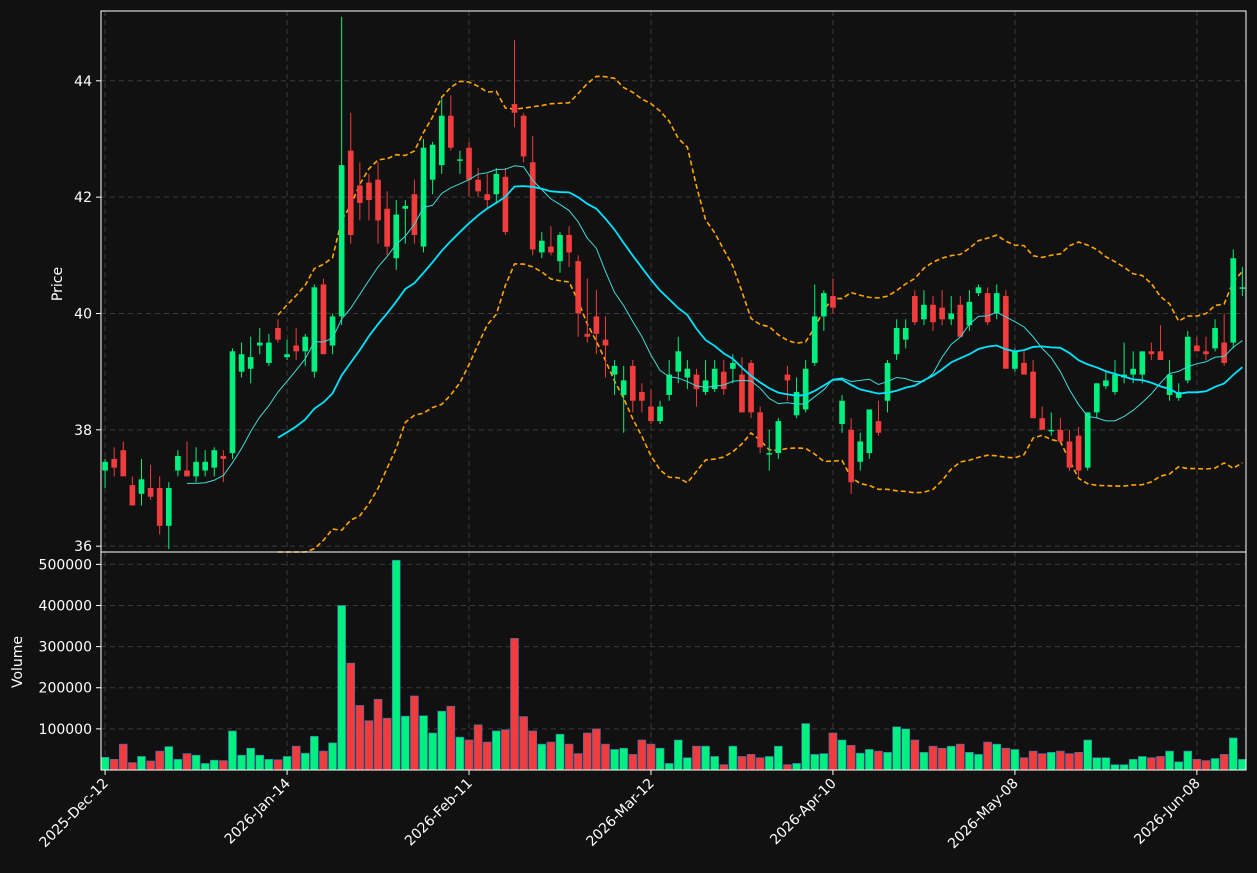 The width and height of the screenshot is (1257, 873). Describe the element at coordinates (18, 662) in the screenshot. I see `volume-axis-label: Volume` at that location.